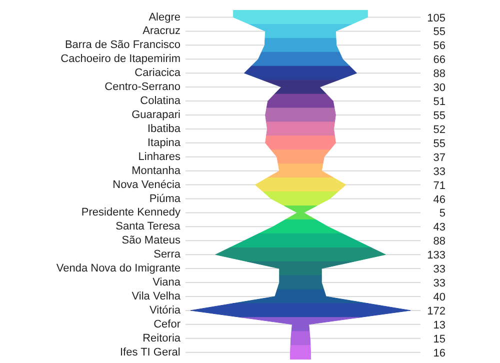  I want to click on category-label: Vila Velha, so click(157, 296).